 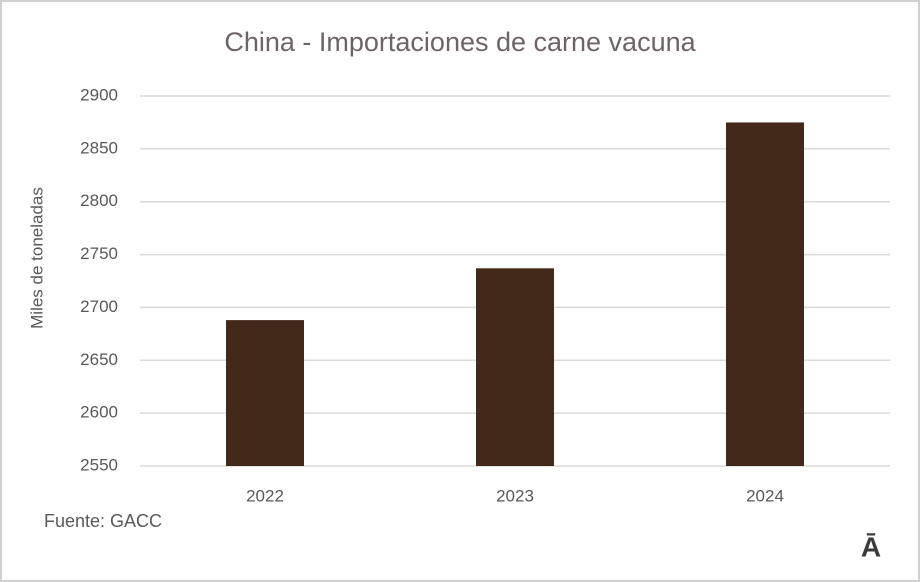 I want to click on y-tick-label: 2700, so click(x=99, y=306).